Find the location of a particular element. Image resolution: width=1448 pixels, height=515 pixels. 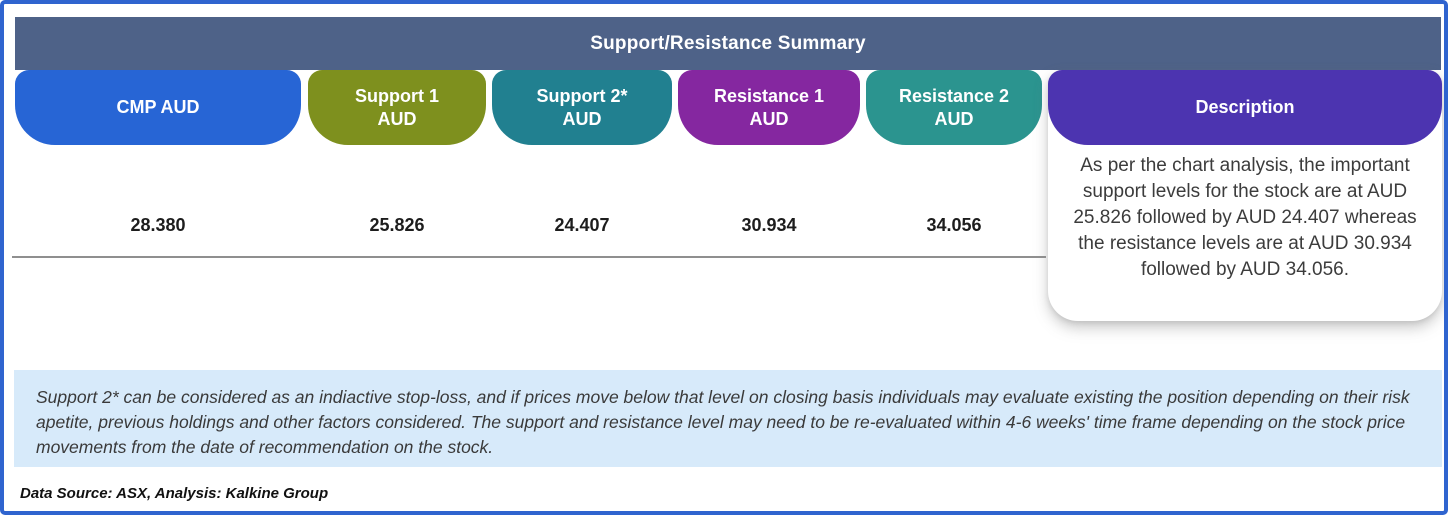

column-header-label: Support 1 is located at coordinates (397, 95).